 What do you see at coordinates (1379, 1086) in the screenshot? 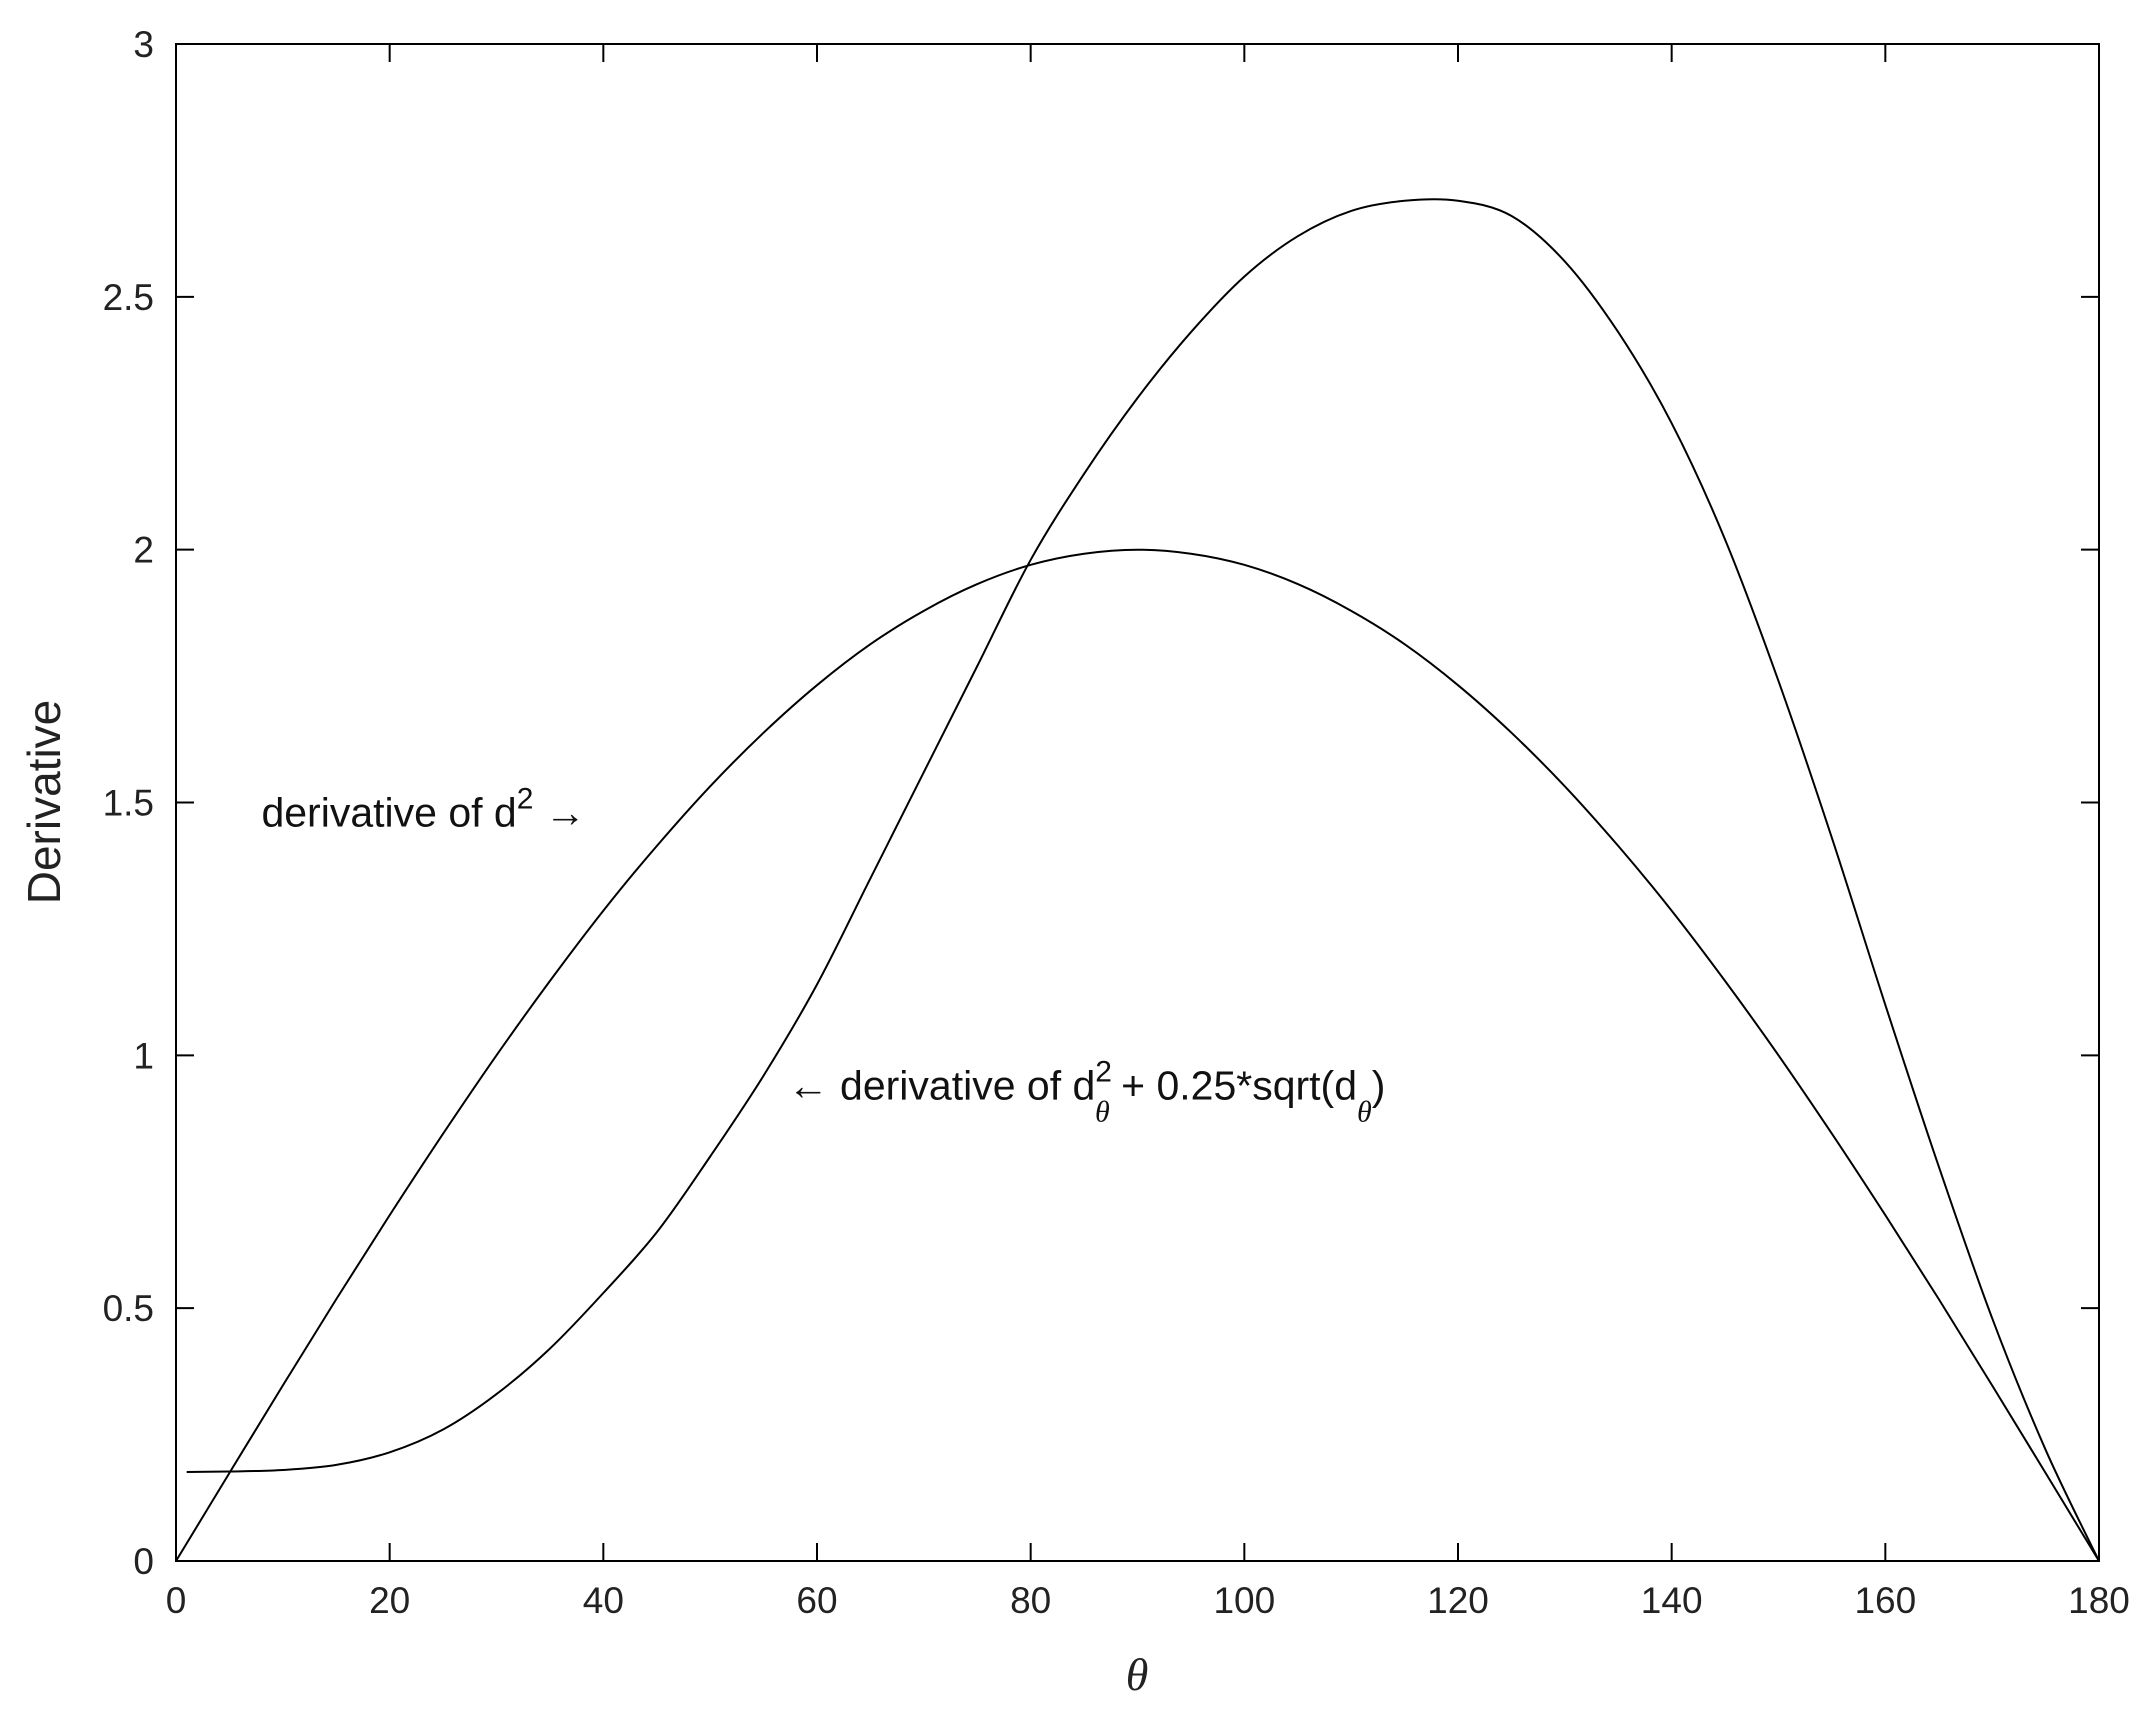
I see `annotation-text: )` at bounding box center [1379, 1086].